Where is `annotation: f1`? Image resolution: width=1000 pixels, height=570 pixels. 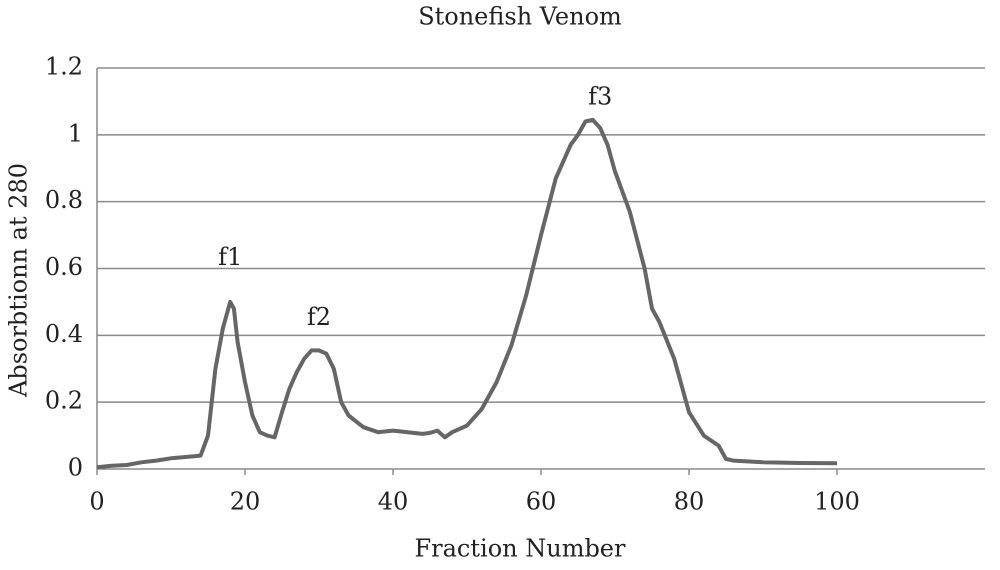
annotation: f1 is located at coordinates (230, 257).